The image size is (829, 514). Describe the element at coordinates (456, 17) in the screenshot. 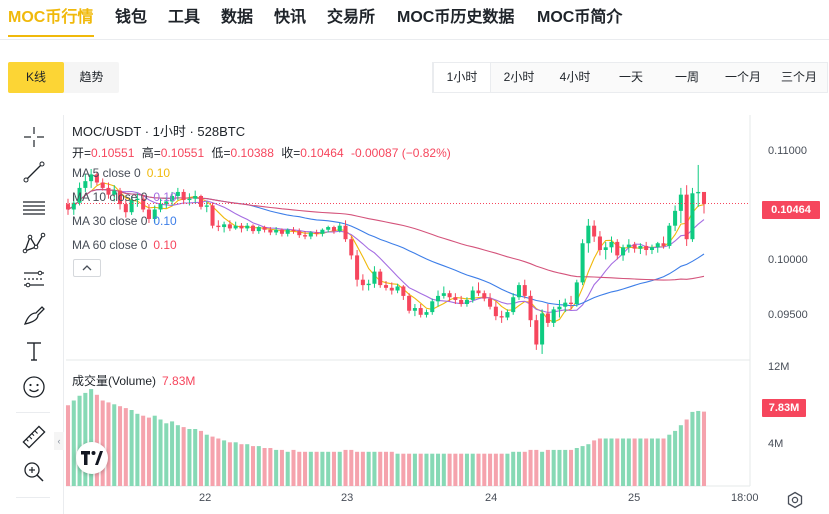

I see `nav-moc-history: MOC币历史数据` at that location.